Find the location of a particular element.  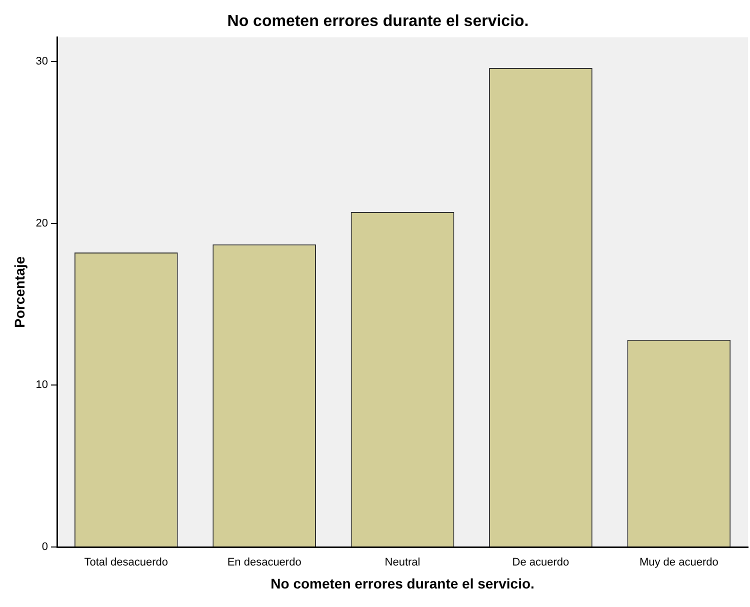

y-tick-label: 30 is located at coordinates (42, 62).